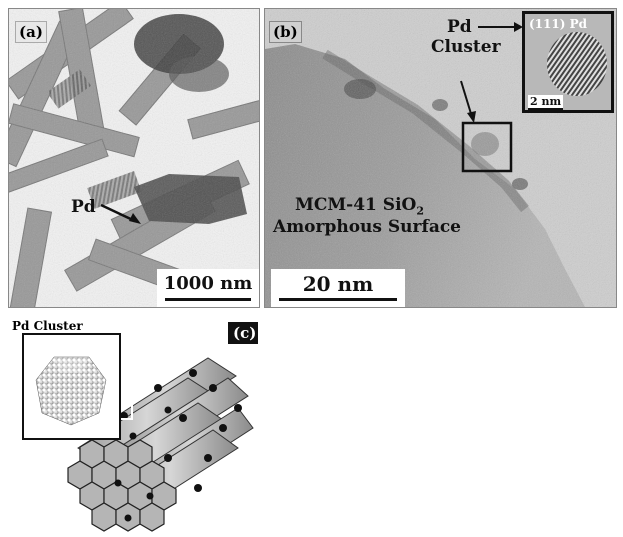 This screenshot has width=623, height=537. Describe the element at coordinates (31, 32) in the screenshot. I see `panel-label-a: (a)` at that location.